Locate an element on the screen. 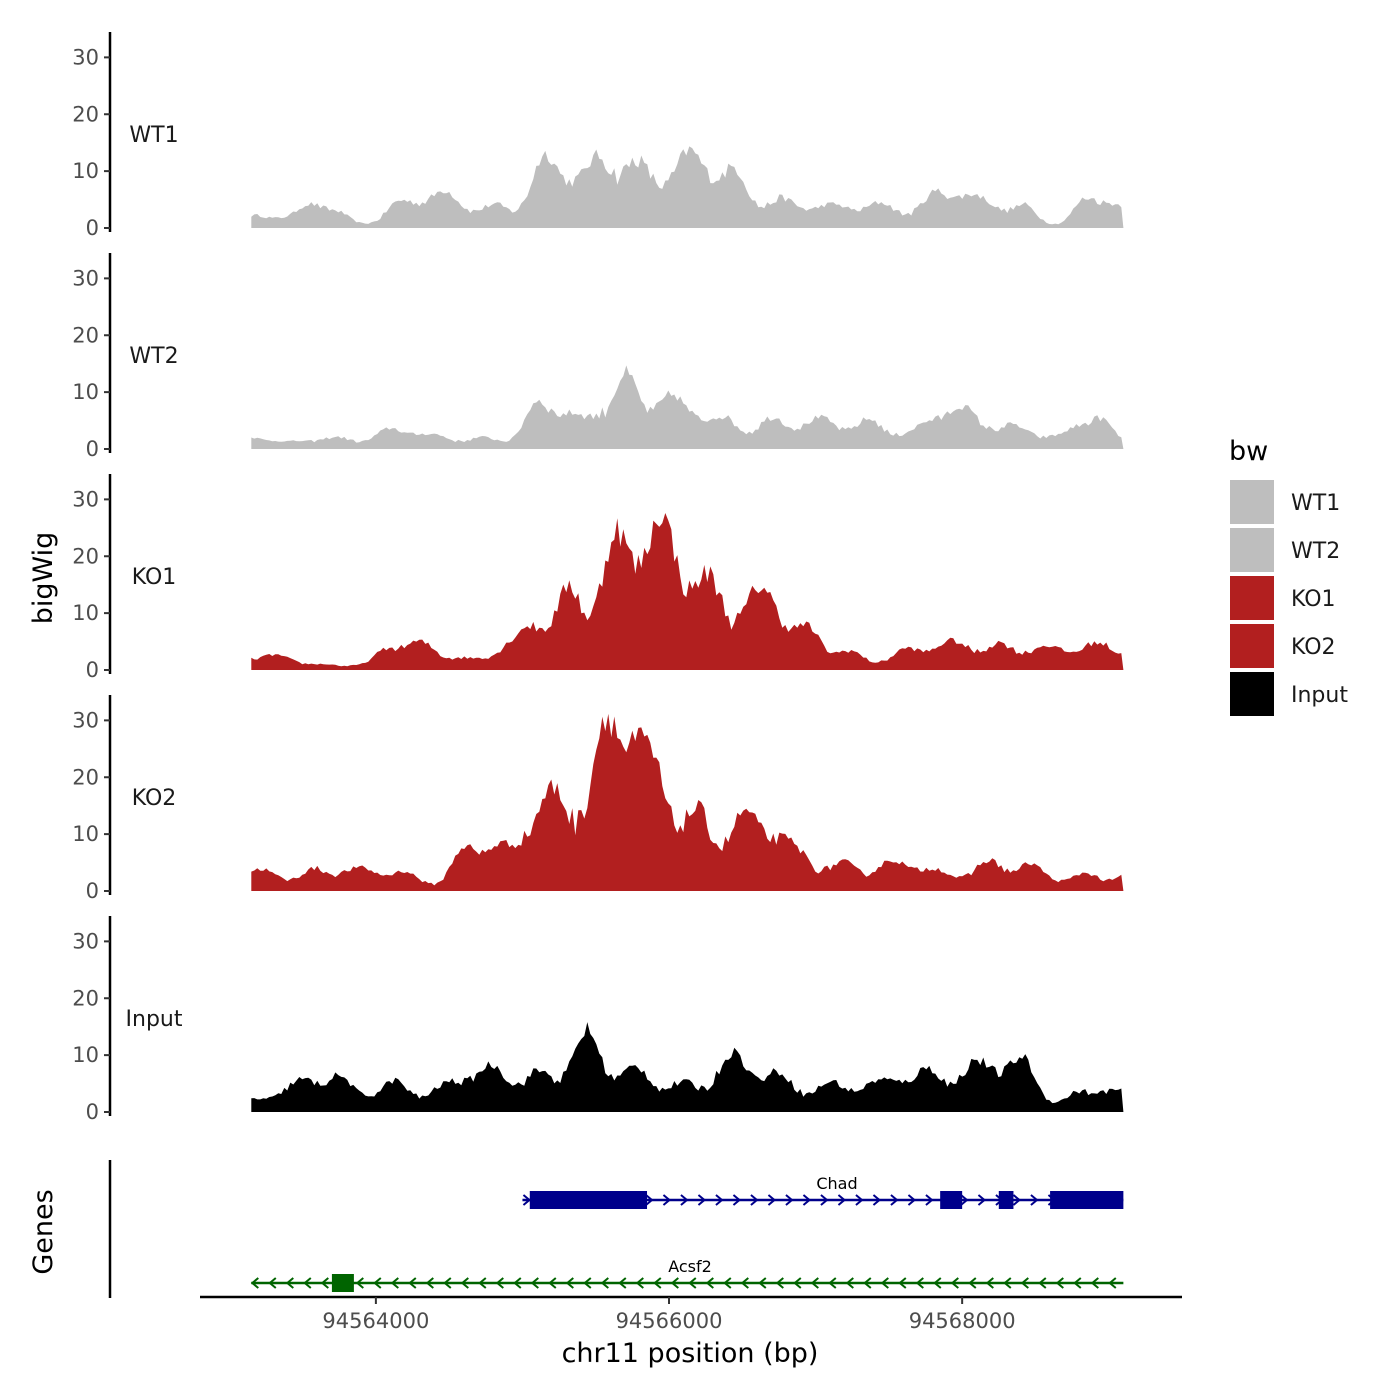  legend-label: WT2 is located at coordinates (1315, 551).